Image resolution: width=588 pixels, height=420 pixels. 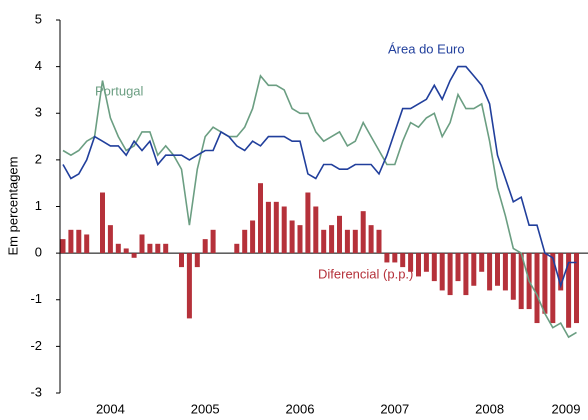 What do you see at coordinates (119, 90) in the screenshot?
I see `series-label: Portugal` at bounding box center [119, 90].